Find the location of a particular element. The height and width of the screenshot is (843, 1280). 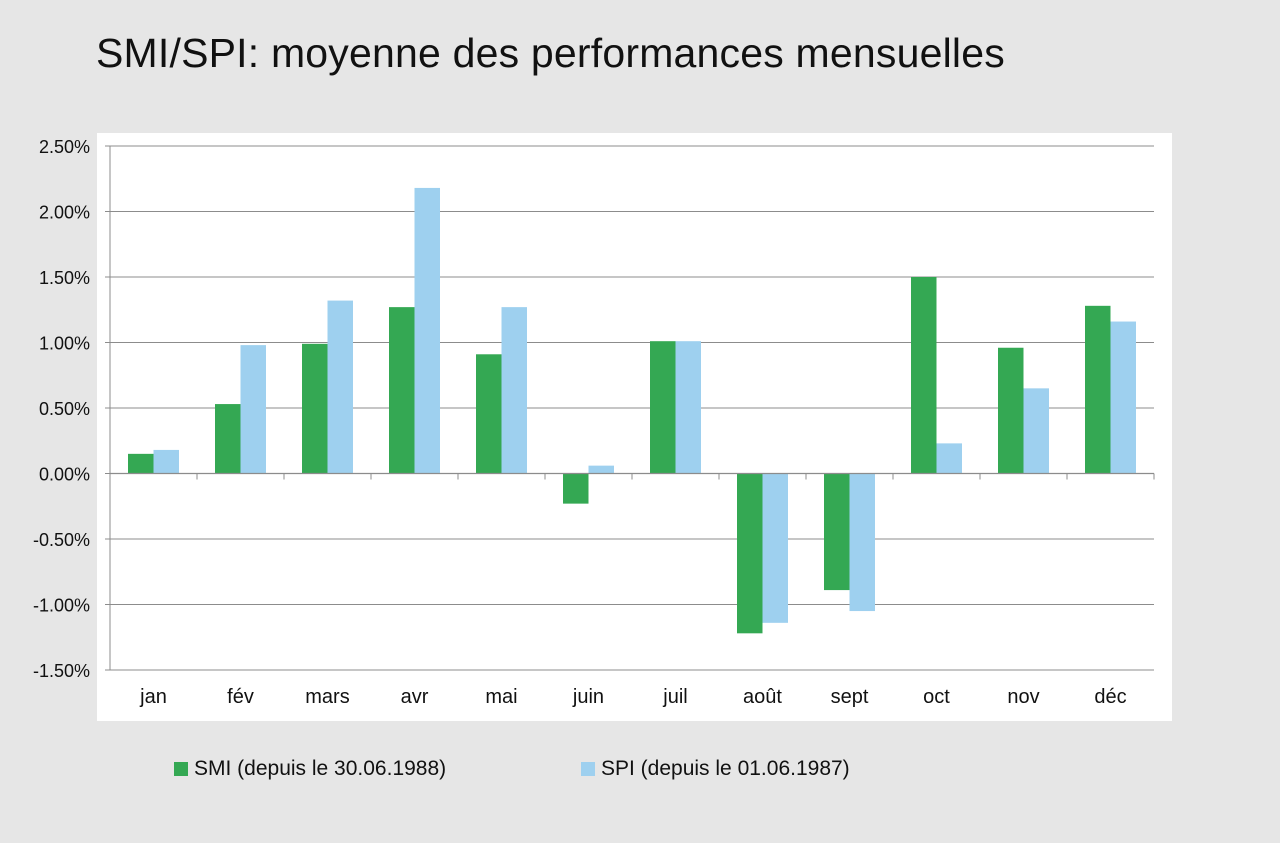

x-tick-label: fév is located at coordinates (240, 697).